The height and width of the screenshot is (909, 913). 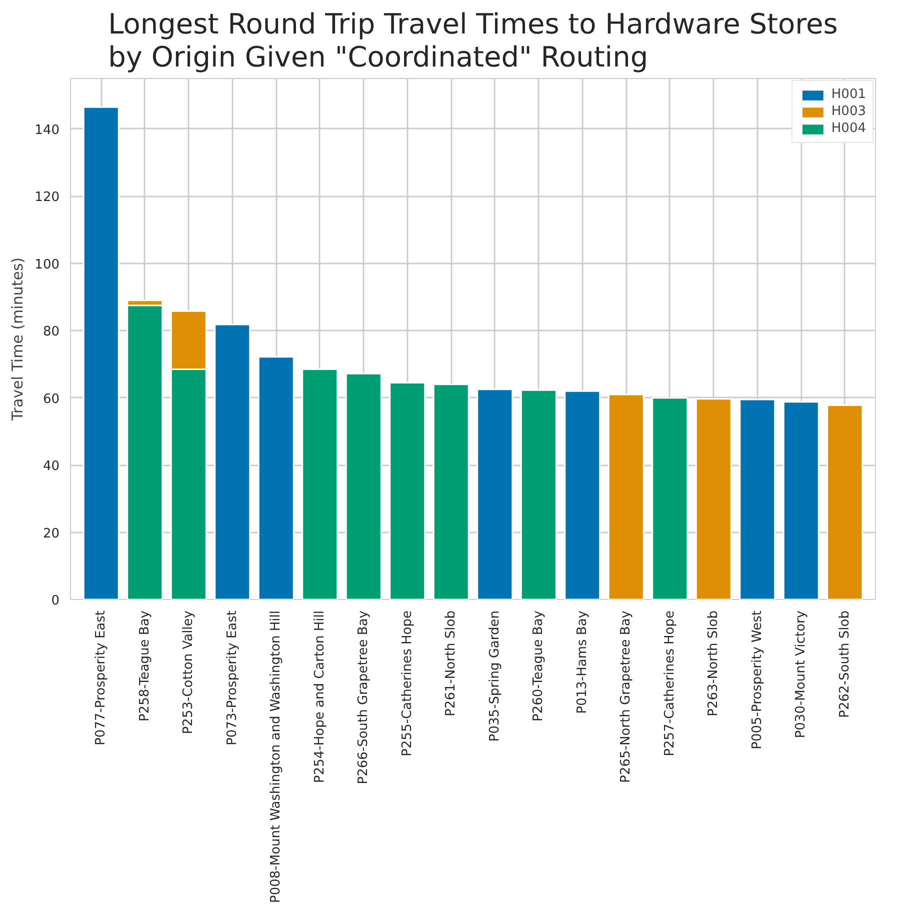 What do you see at coordinates (17, 339) in the screenshot?
I see `y-axis-title: Travel Time (minutes)` at bounding box center [17, 339].